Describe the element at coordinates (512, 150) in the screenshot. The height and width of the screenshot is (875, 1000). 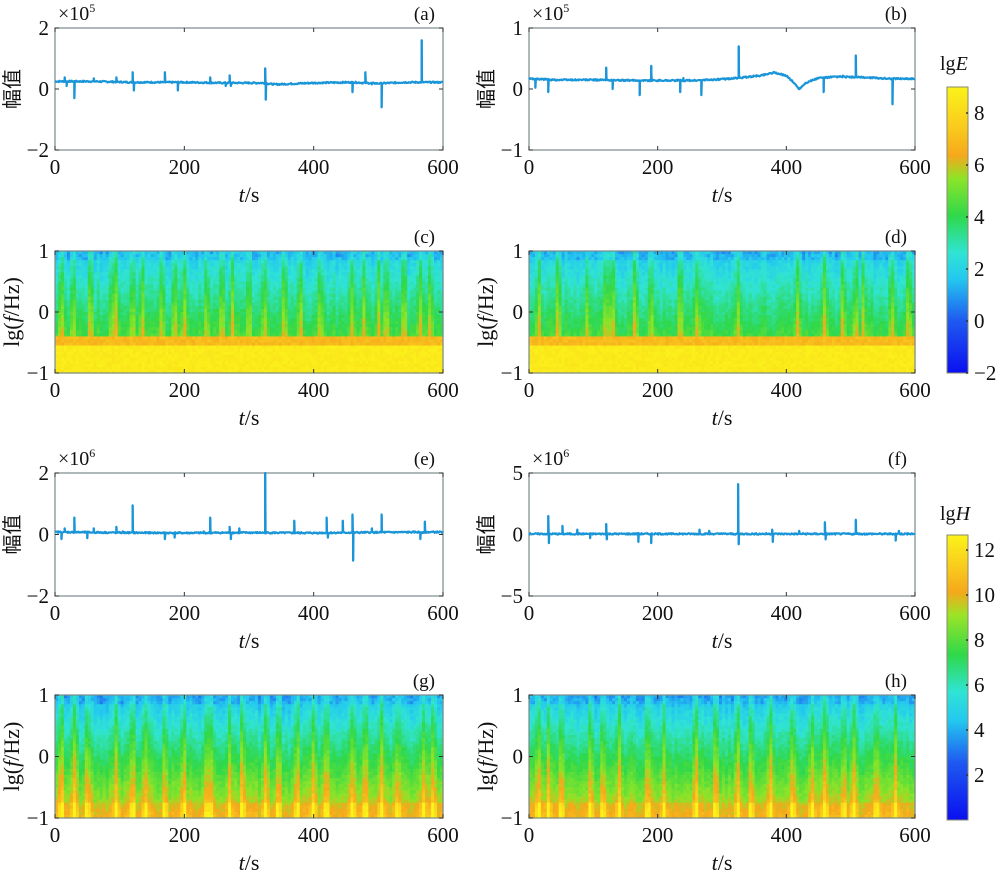
I see `y-tick-label: −1` at that location.